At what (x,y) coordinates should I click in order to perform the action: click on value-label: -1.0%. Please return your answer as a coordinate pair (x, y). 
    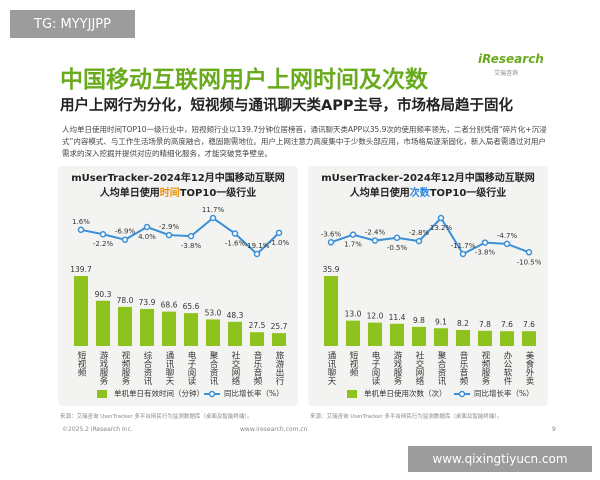
    Looking at the image, I should click on (279, 243).